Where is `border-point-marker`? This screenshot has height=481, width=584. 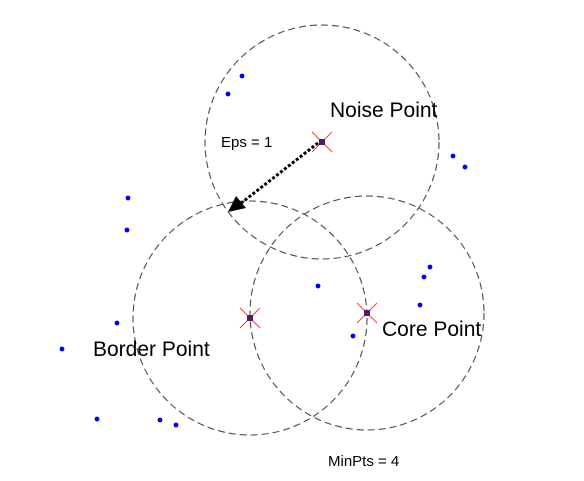 border-point-marker is located at coordinates (250, 318).